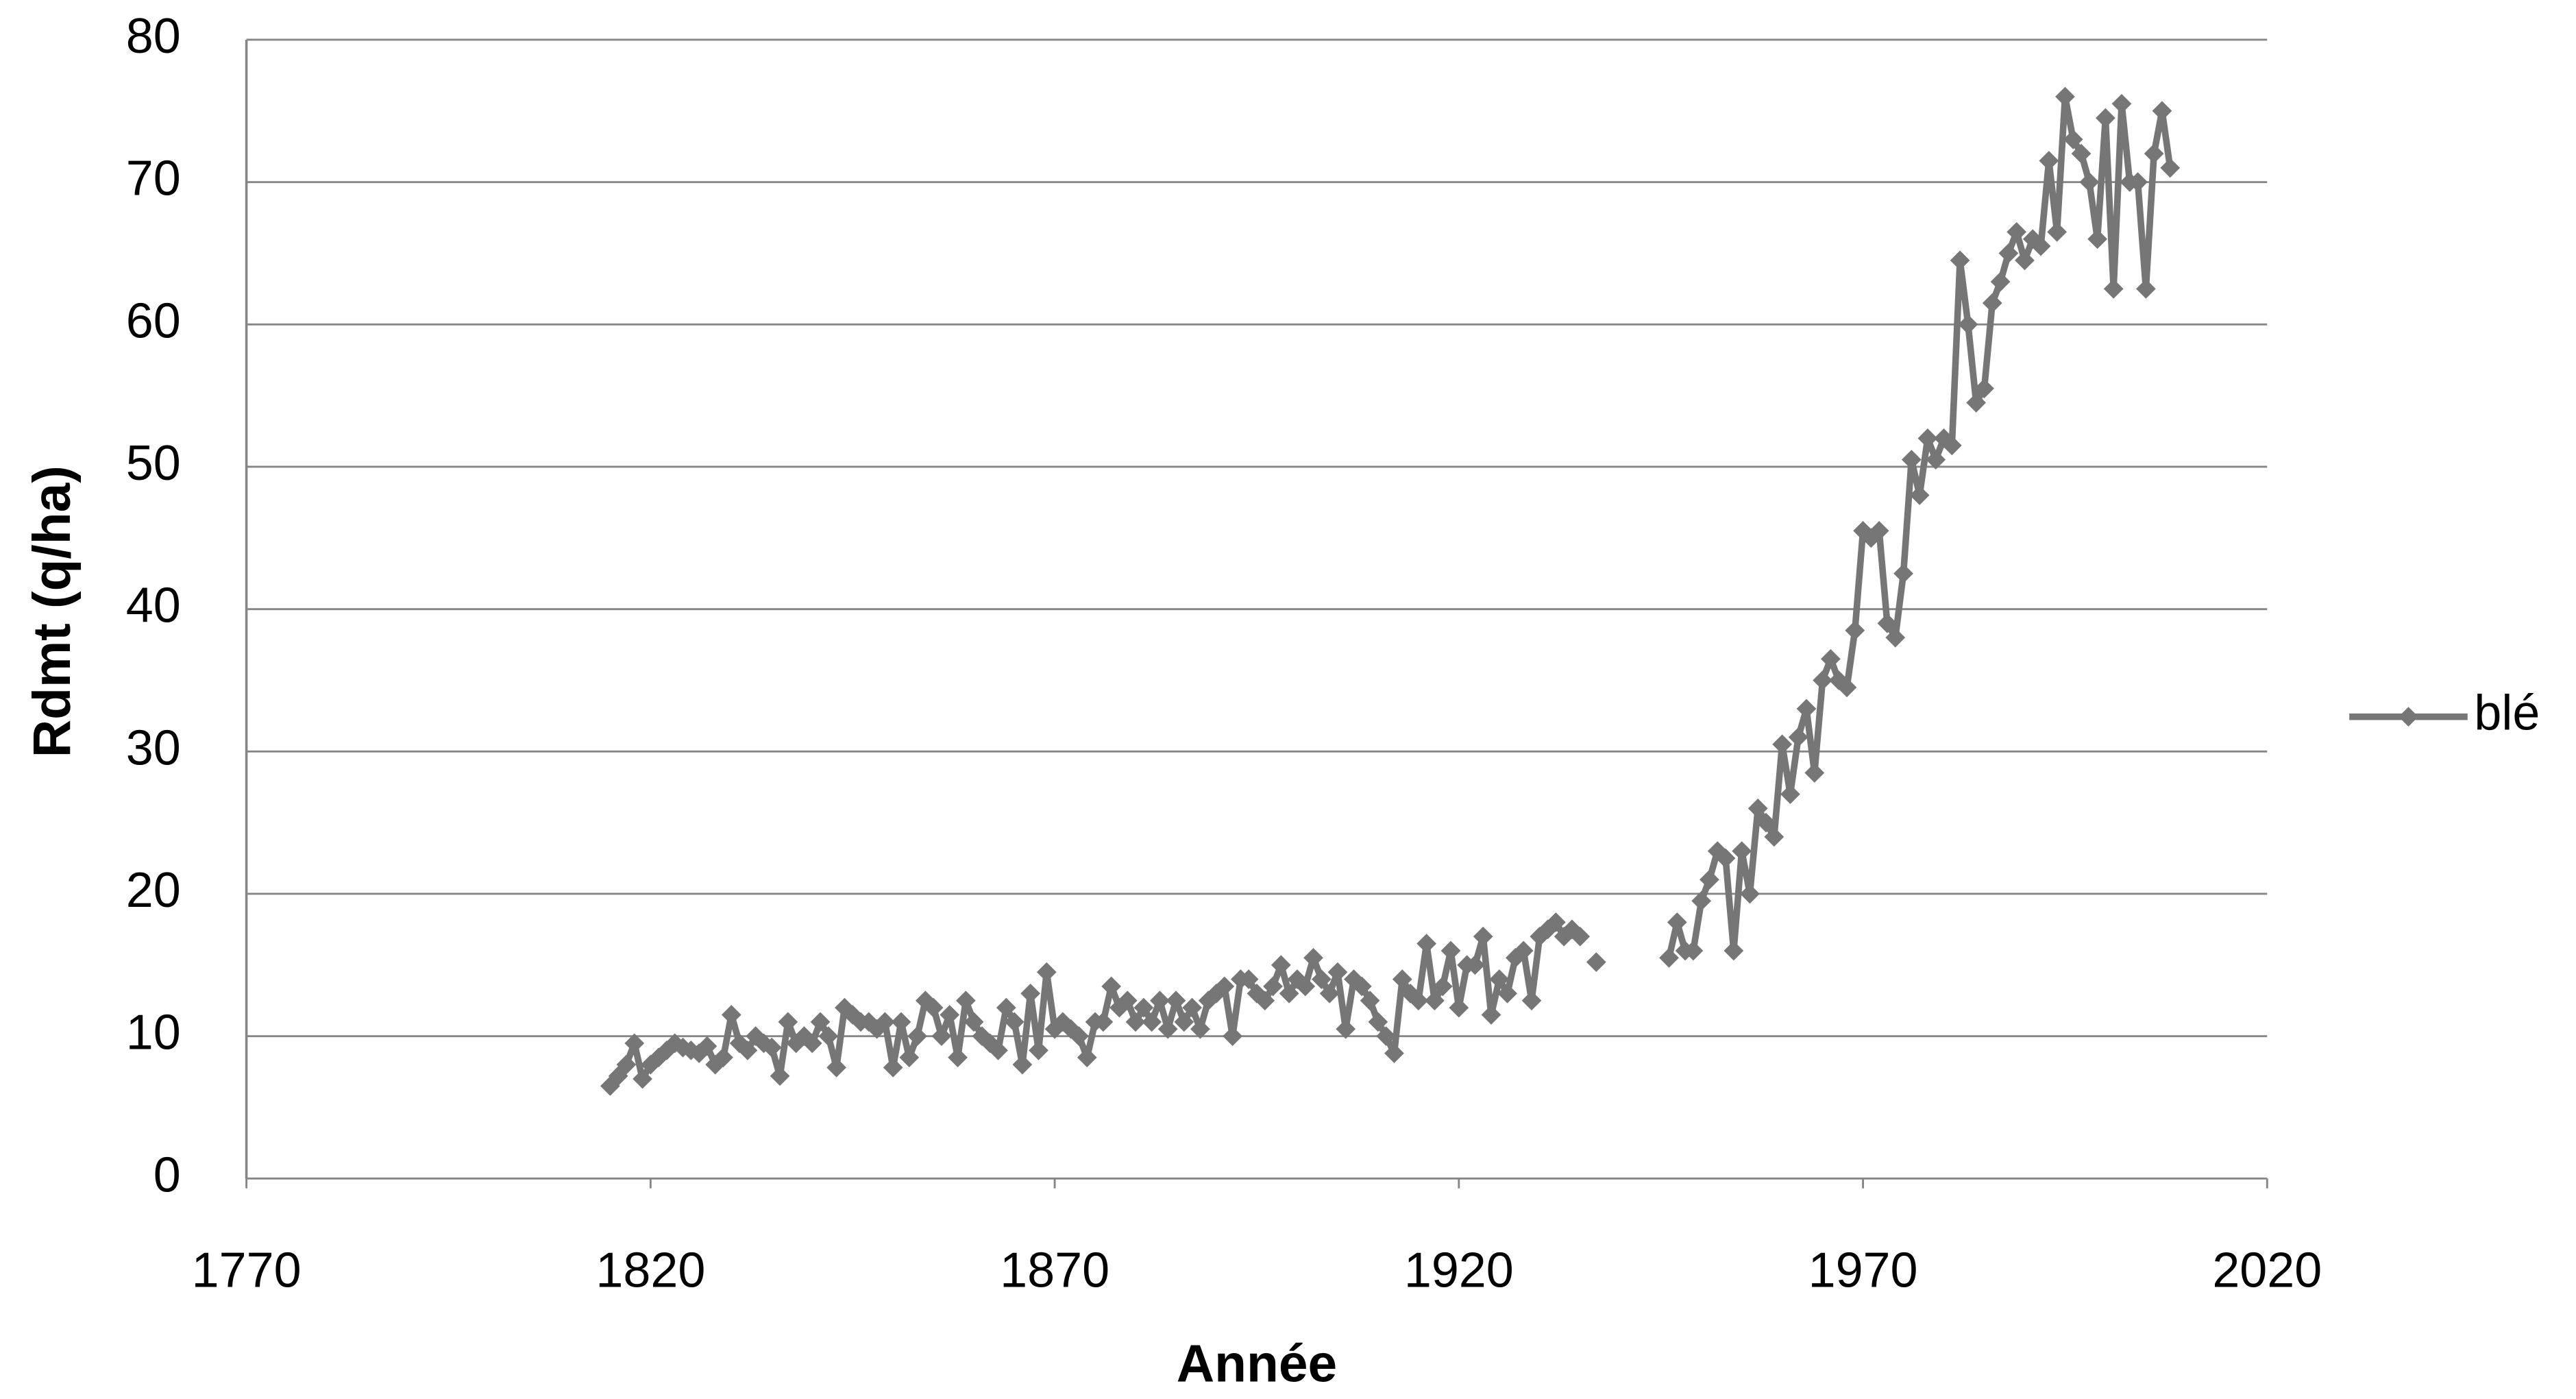 Image resolution: width=2576 pixels, height=1399 pixels. I want to click on x-tick-label: 1920, so click(1459, 1270).